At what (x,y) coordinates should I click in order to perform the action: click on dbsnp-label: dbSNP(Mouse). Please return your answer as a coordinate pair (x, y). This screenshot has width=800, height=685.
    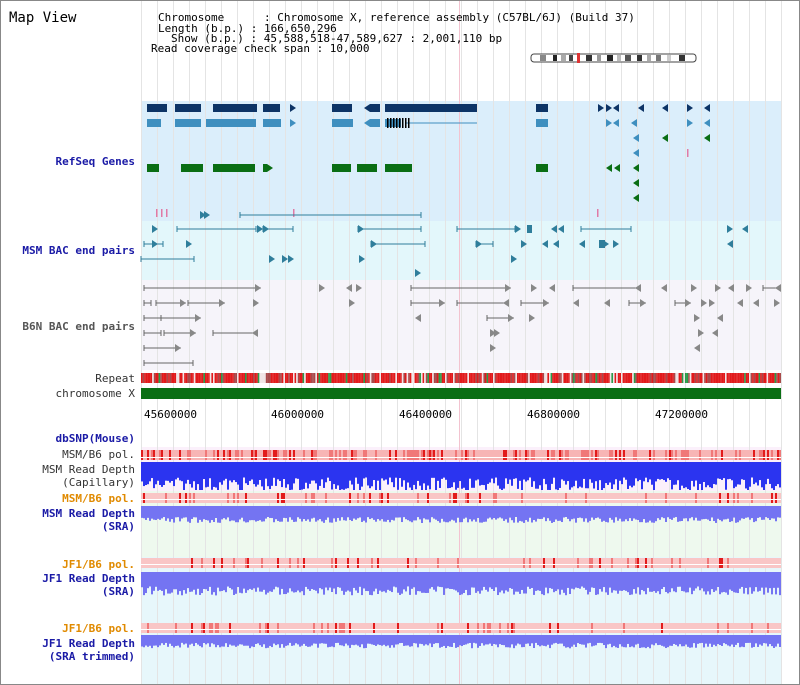
    Looking at the image, I should click on (95, 438).